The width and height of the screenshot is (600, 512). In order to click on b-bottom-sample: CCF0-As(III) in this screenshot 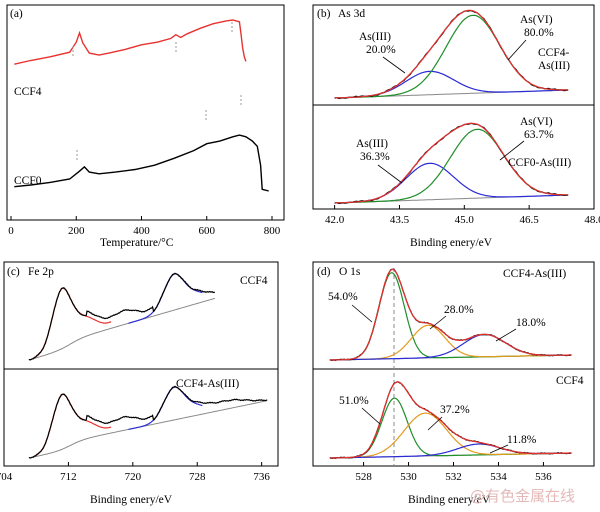, I will do `click(539, 163)`.